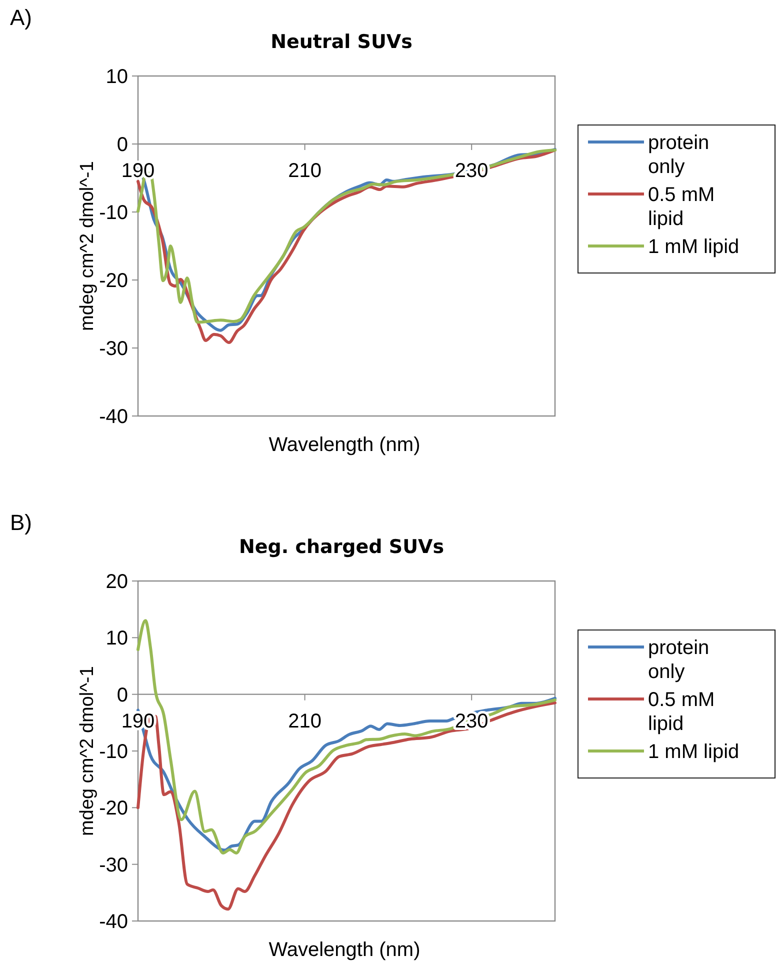 This screenshot has width=776, height=963. I want to click on chart-title: Neg. charged SUVs, so click(341, 547).